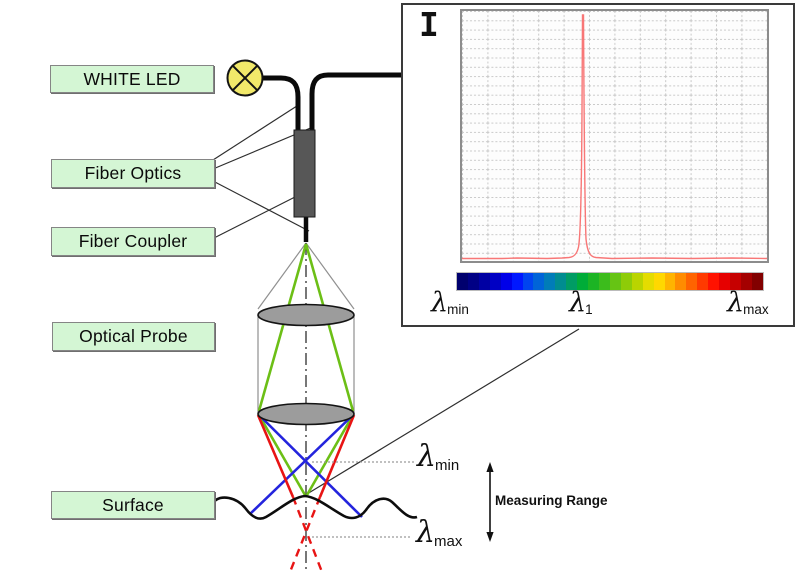 This screenshot has height=574, width=800. What do you see at coordinates (490, 467) in the screenshot?
I see `arrow-head-up` at bounding box center [490, 467].